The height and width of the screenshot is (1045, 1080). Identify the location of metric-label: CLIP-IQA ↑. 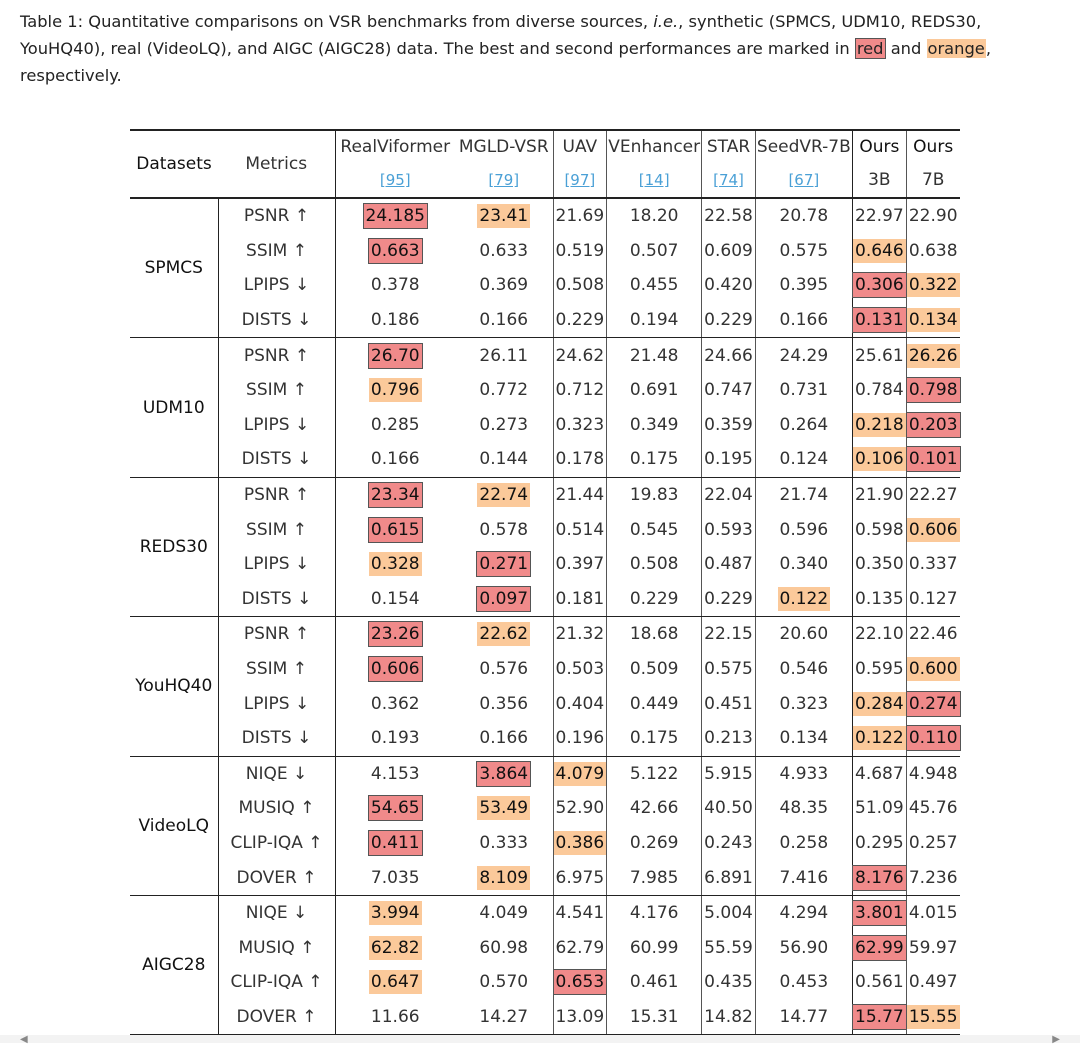
(276, 982).